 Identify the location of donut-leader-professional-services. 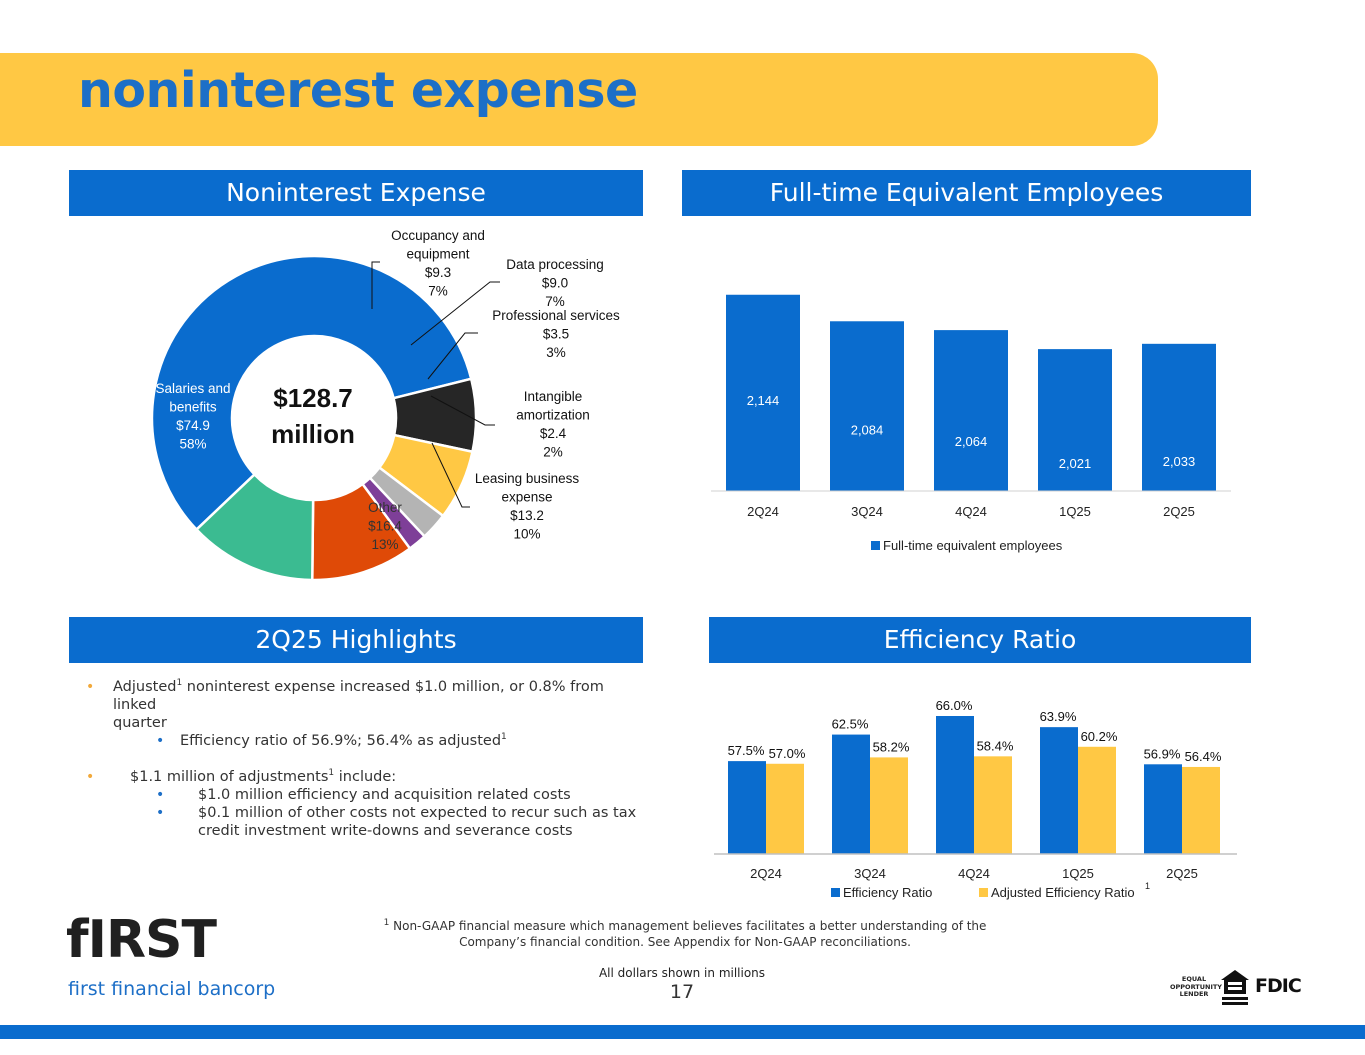
(452, 356).